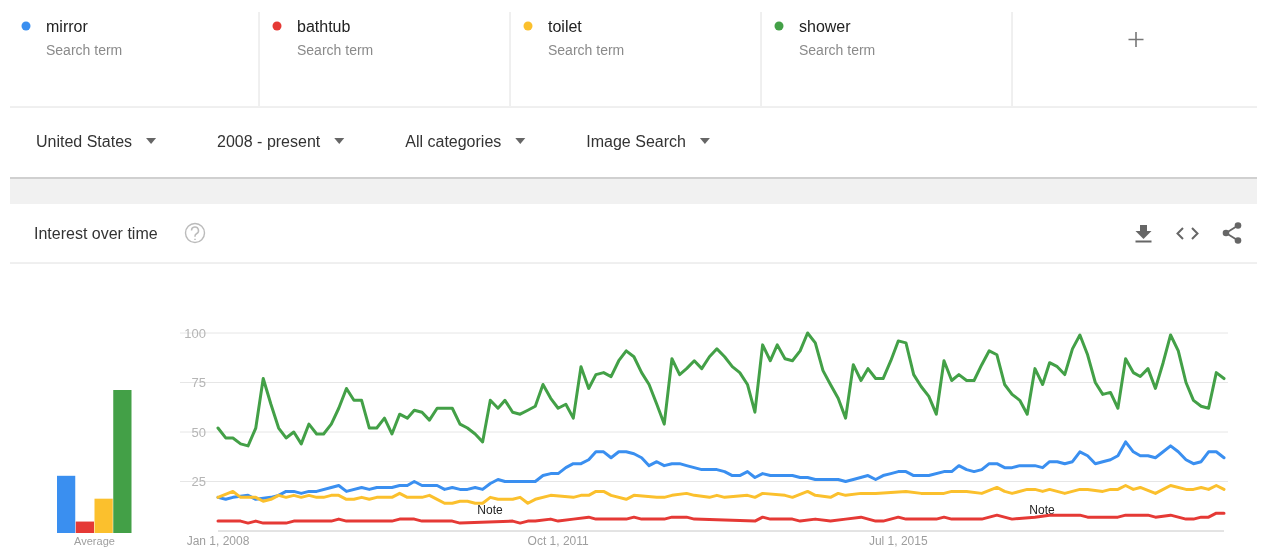  I want to click on text: 2008 - present, so click(269, 141).